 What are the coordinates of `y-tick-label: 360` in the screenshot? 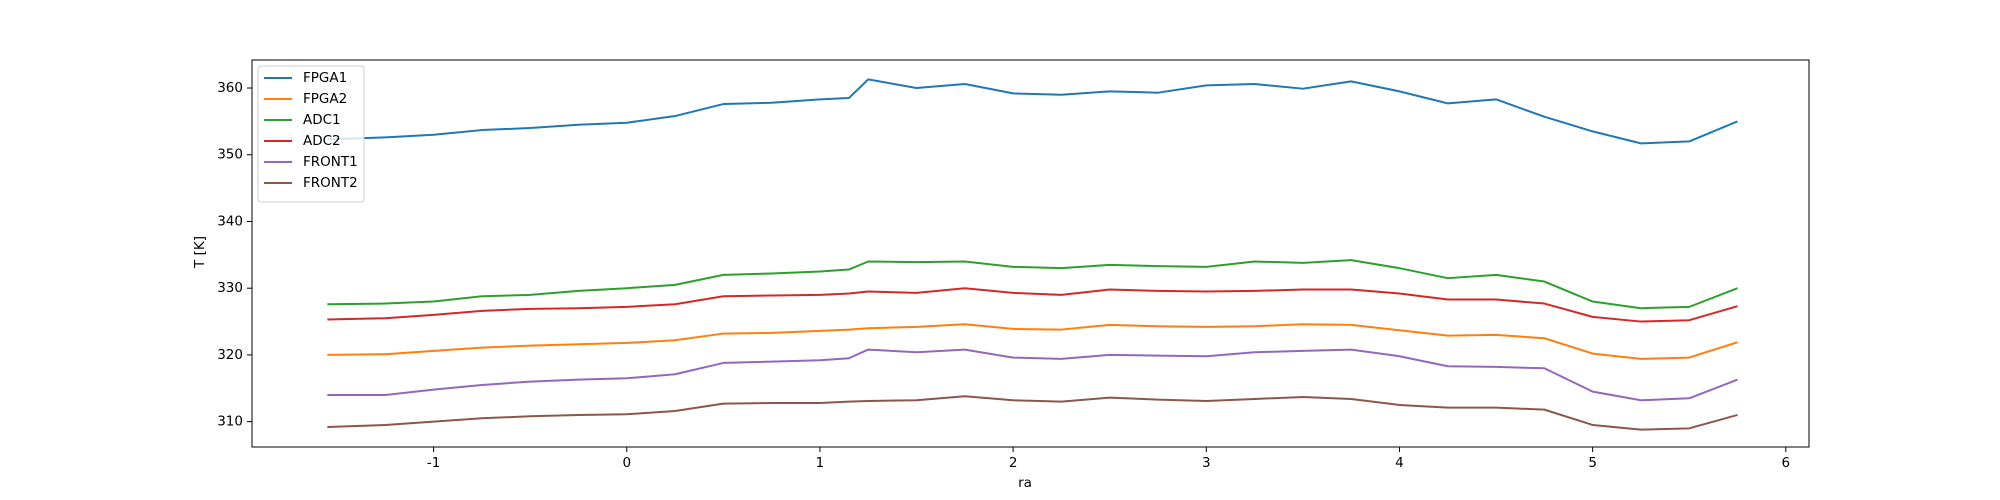 It's located at (230, 88).